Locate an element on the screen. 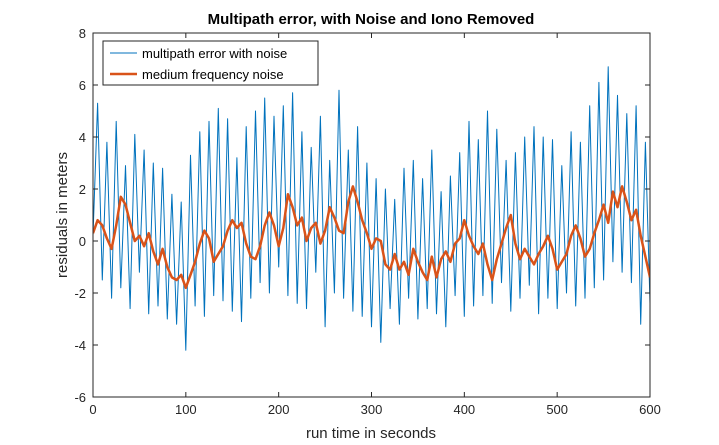  y-tick-label: 8 is located at coordinates (82, 33).